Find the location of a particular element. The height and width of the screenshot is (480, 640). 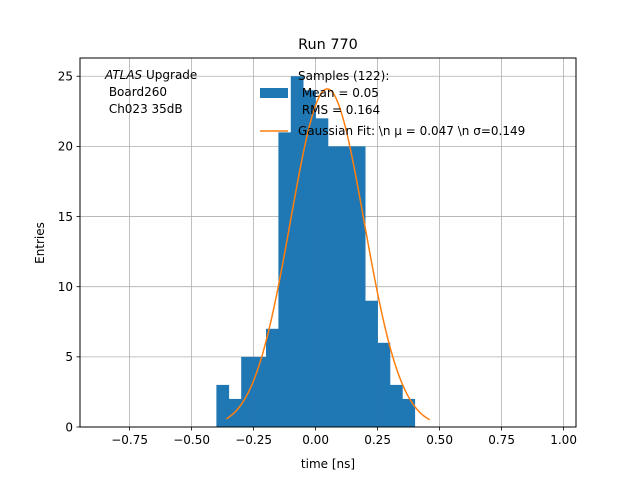

upgrade-label: Upgrade is located at coordinates (169, 75).